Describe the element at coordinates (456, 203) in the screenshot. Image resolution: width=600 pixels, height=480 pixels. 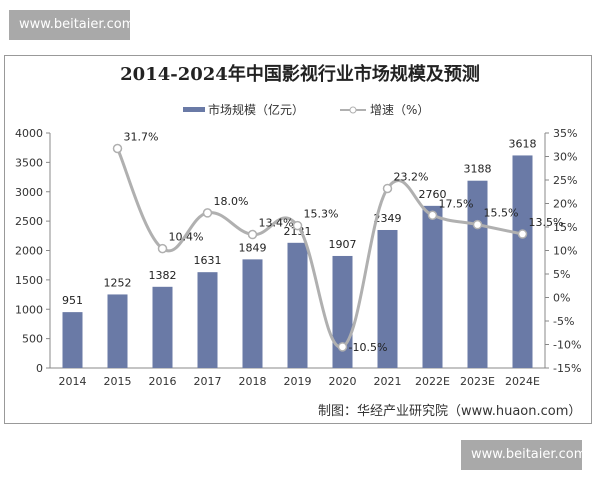
I see `growth-label: 17.5%` at that location.